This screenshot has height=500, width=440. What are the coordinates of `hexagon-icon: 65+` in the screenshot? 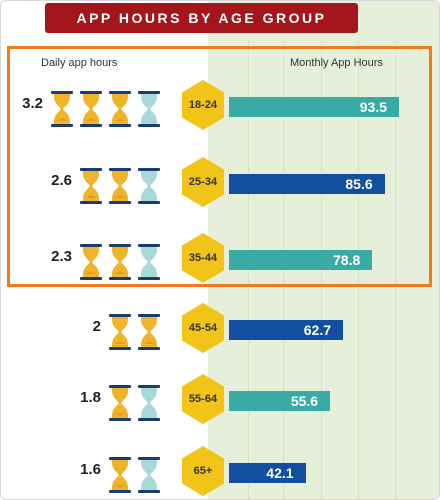 It's located at (203, 471).